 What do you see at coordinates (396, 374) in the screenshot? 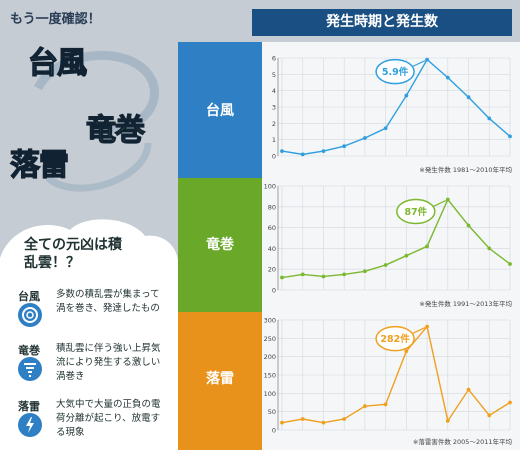
I see `lightning-series-line` at bounding box center [396, 374].